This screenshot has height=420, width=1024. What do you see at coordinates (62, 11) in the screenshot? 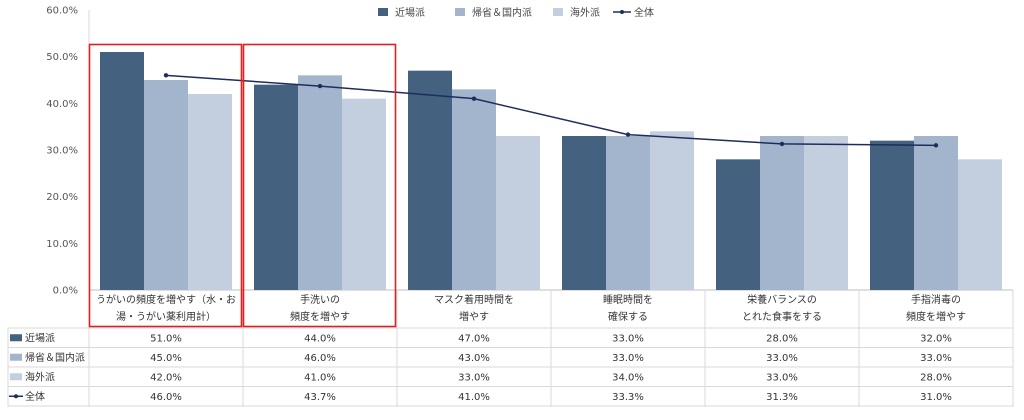
I see `y-tick-label: 60.0%` at bounding box center [62, 11].